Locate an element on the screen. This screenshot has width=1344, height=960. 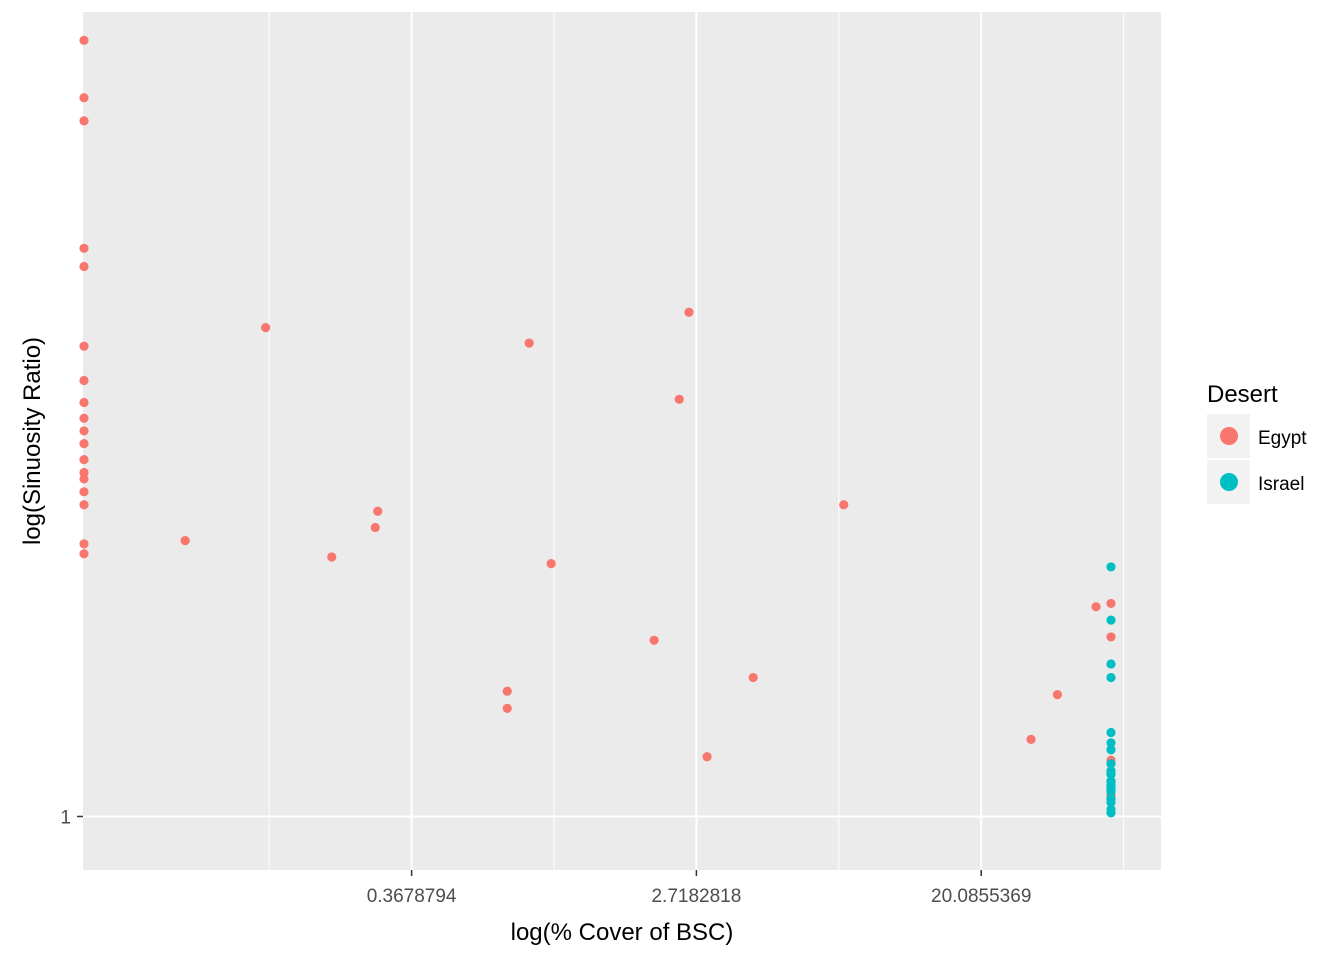
x-axis-title: log(% Cover of BSC) is located at coordinates (622, 932).